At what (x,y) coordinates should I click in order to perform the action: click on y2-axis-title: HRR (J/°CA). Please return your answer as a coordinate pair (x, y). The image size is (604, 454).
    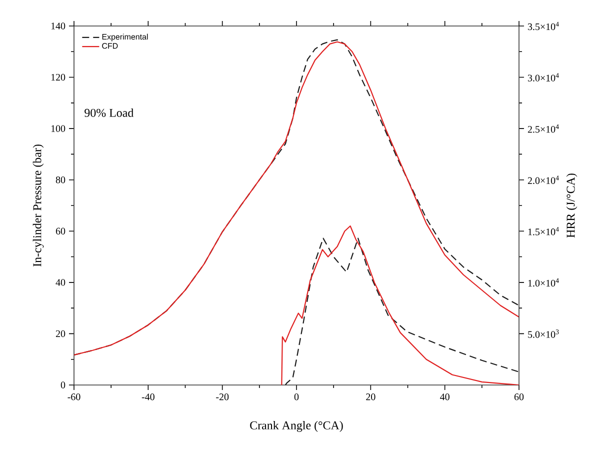
    Looking at the image, I should click on (572, 206).